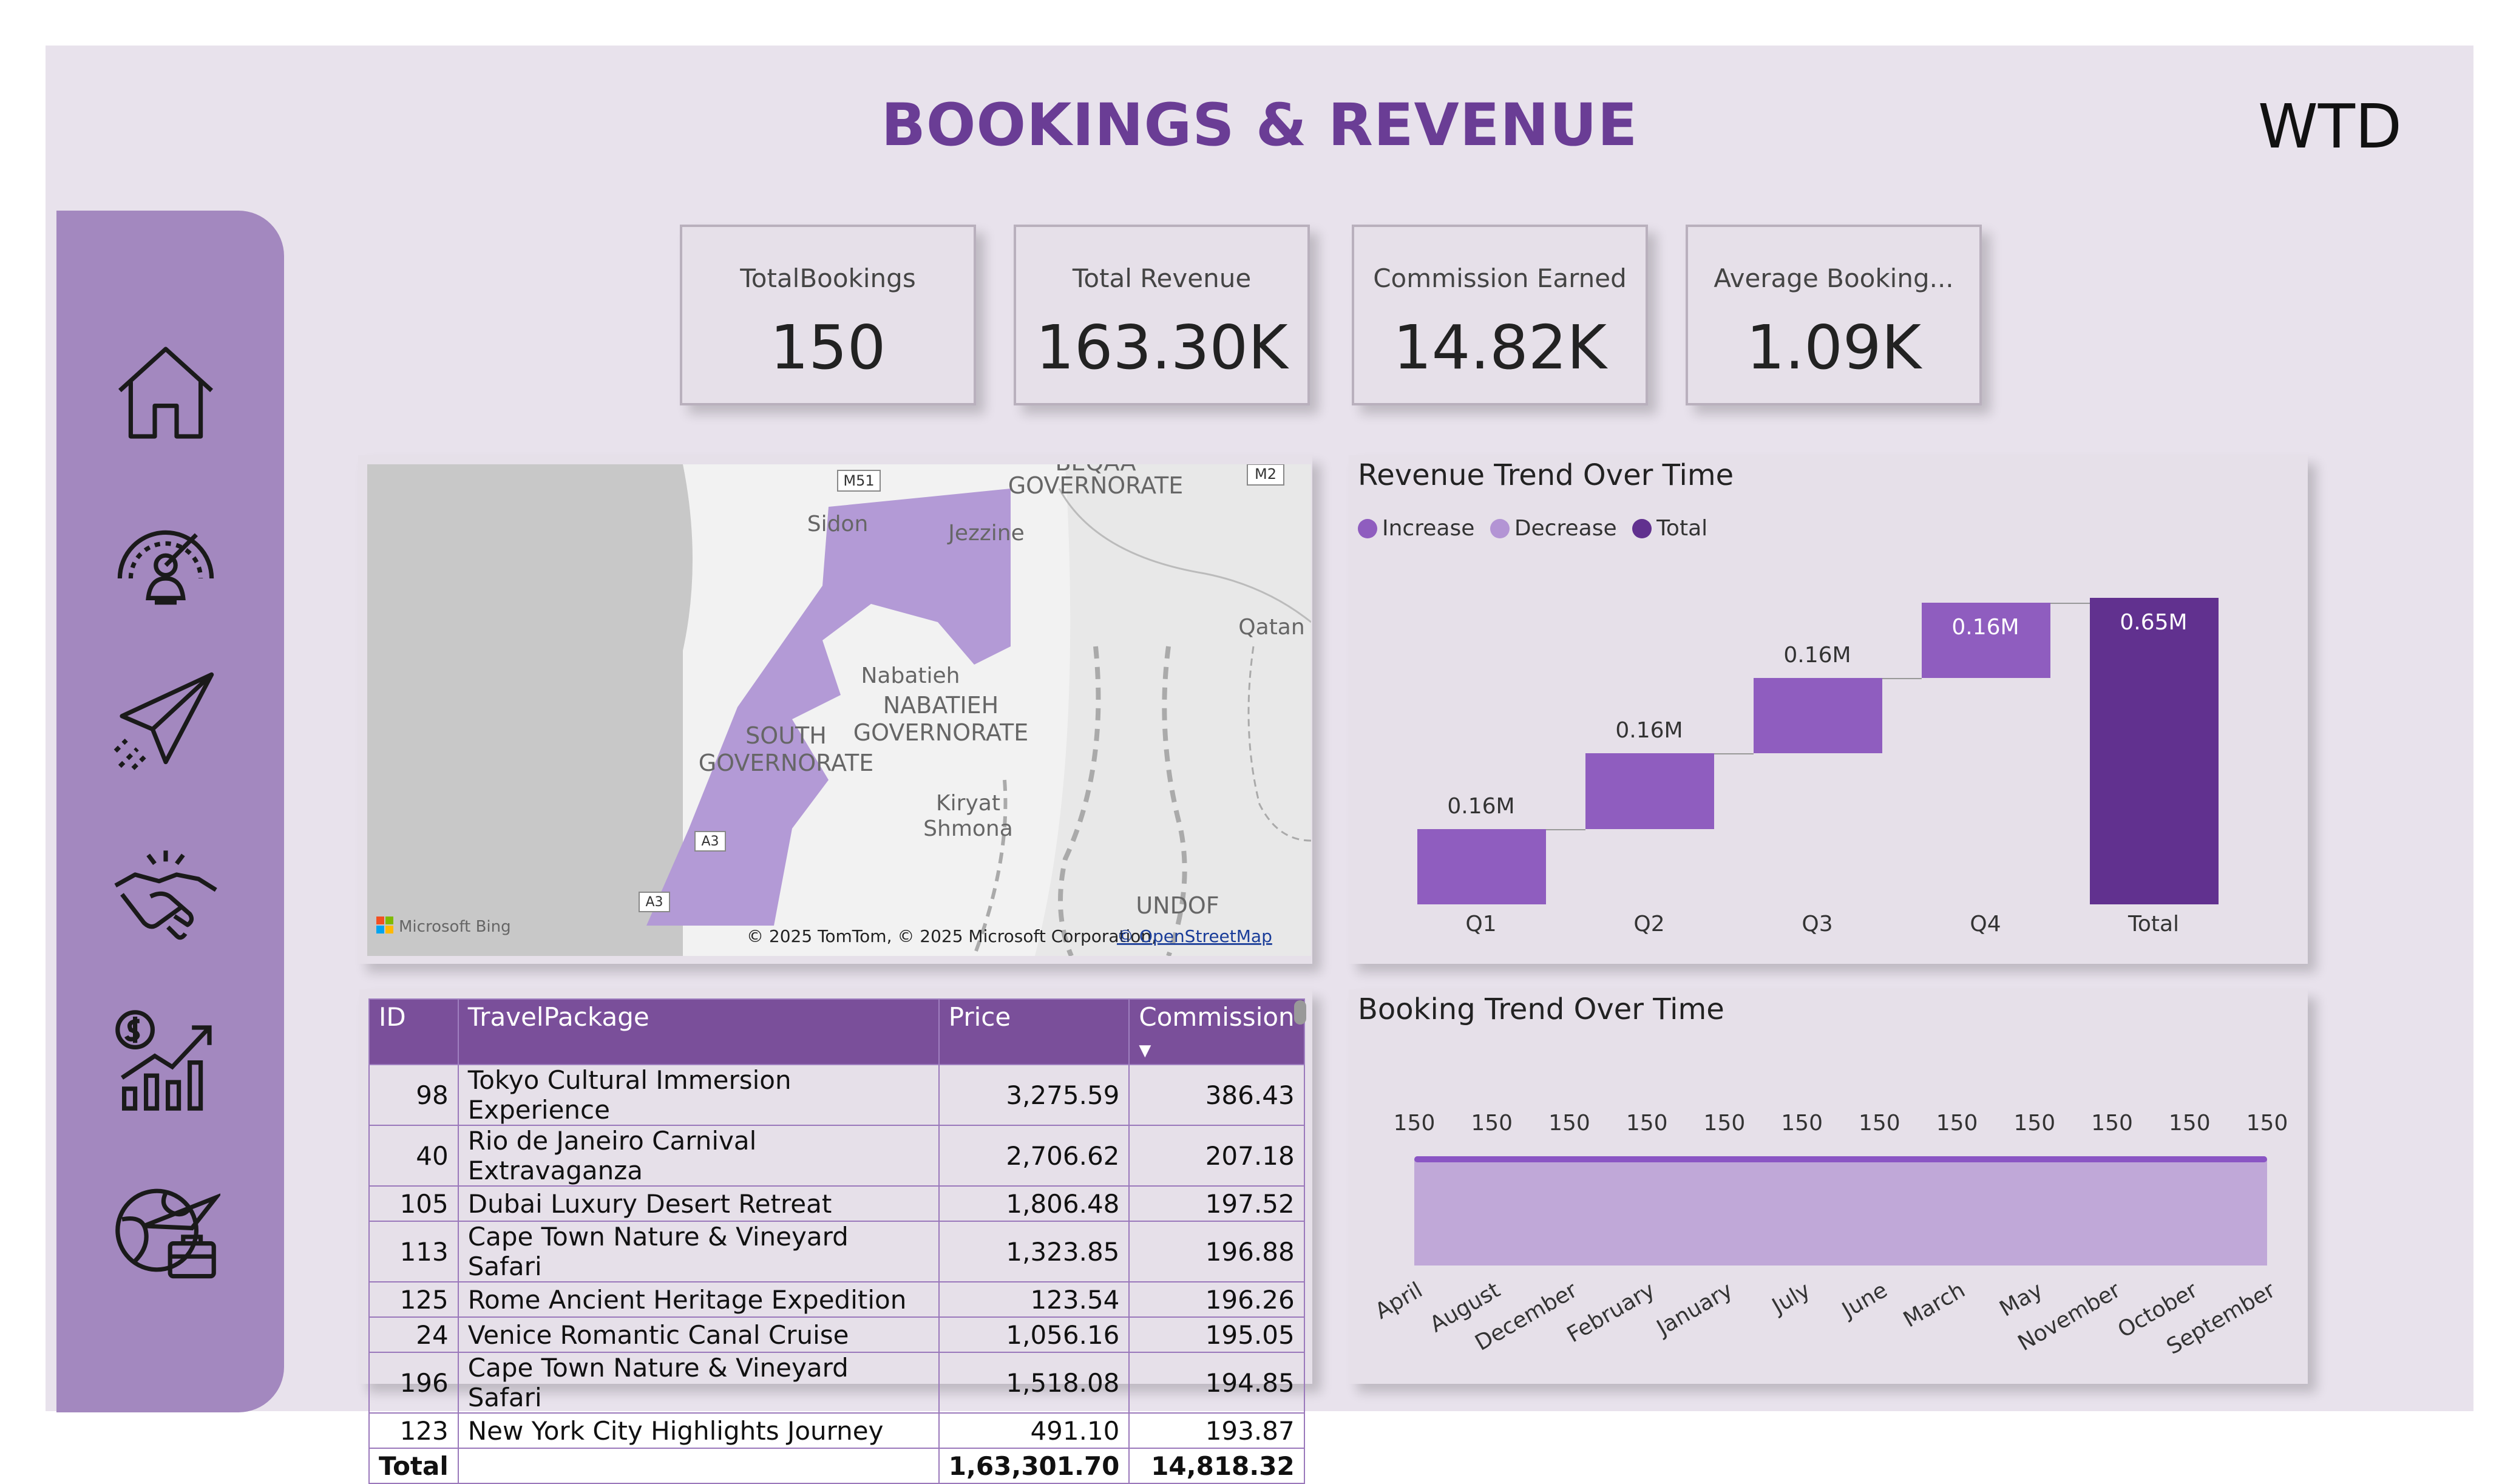  Describe the element at coordinates (1271, 627) in the screenshot. I see `map-label-qatan: Qatan` at that location.